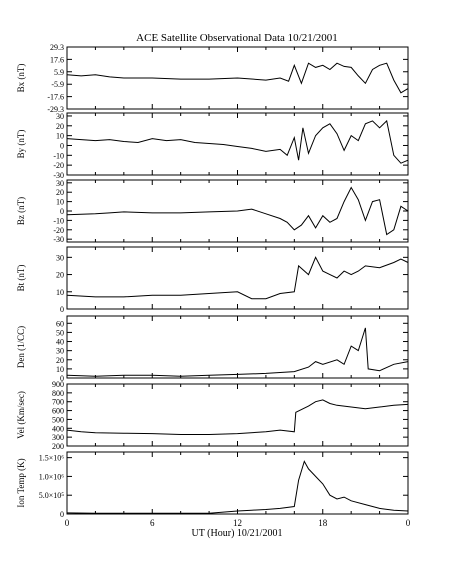  What do you see at coordinates (21, 144) in the screenshot?
I see `y-axis-label: By (nT)` at bounding box center [21, 144].